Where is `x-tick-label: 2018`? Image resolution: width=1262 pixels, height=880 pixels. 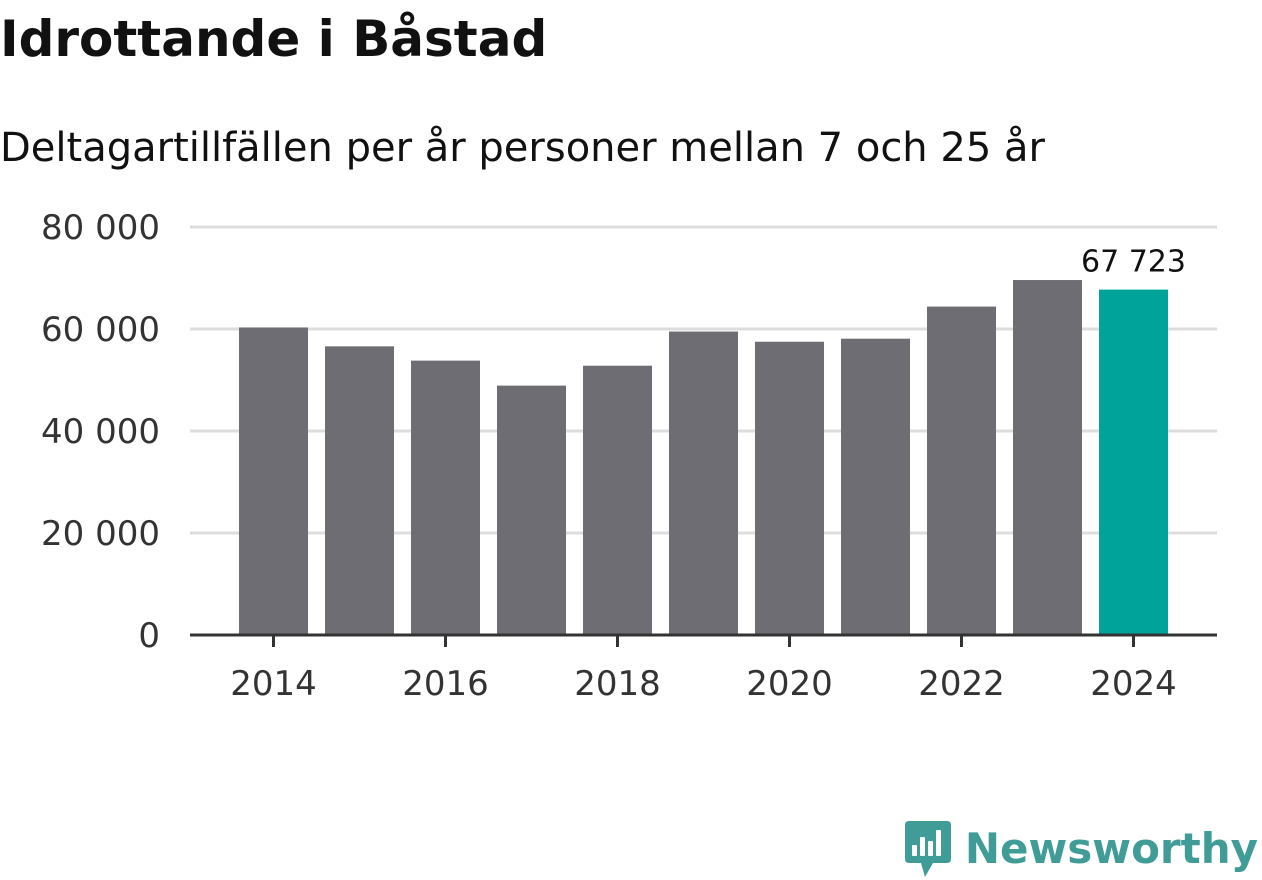
x-tick-label: 2018 is located at coordinates (617, 684).